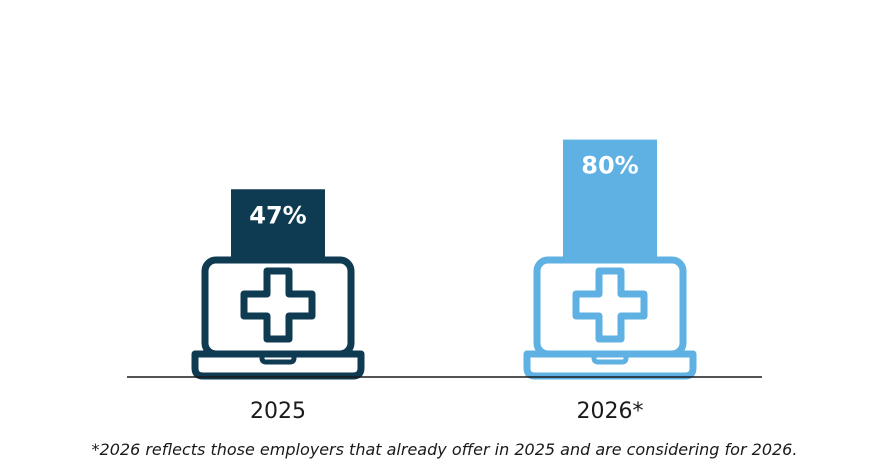 This screenshot has width=889, height=476. Describe the element at coordinates (609, 166) in the screenshot. I see `value-label-1: 80%` at that location.